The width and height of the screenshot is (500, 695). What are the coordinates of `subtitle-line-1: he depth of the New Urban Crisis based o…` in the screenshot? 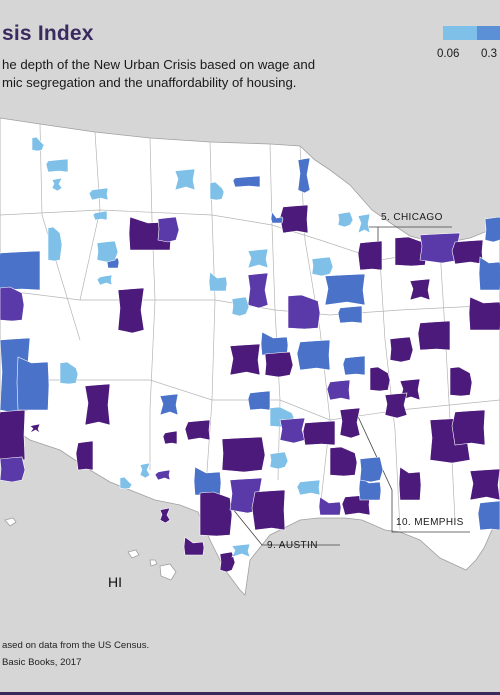 It's located at (159, 64).